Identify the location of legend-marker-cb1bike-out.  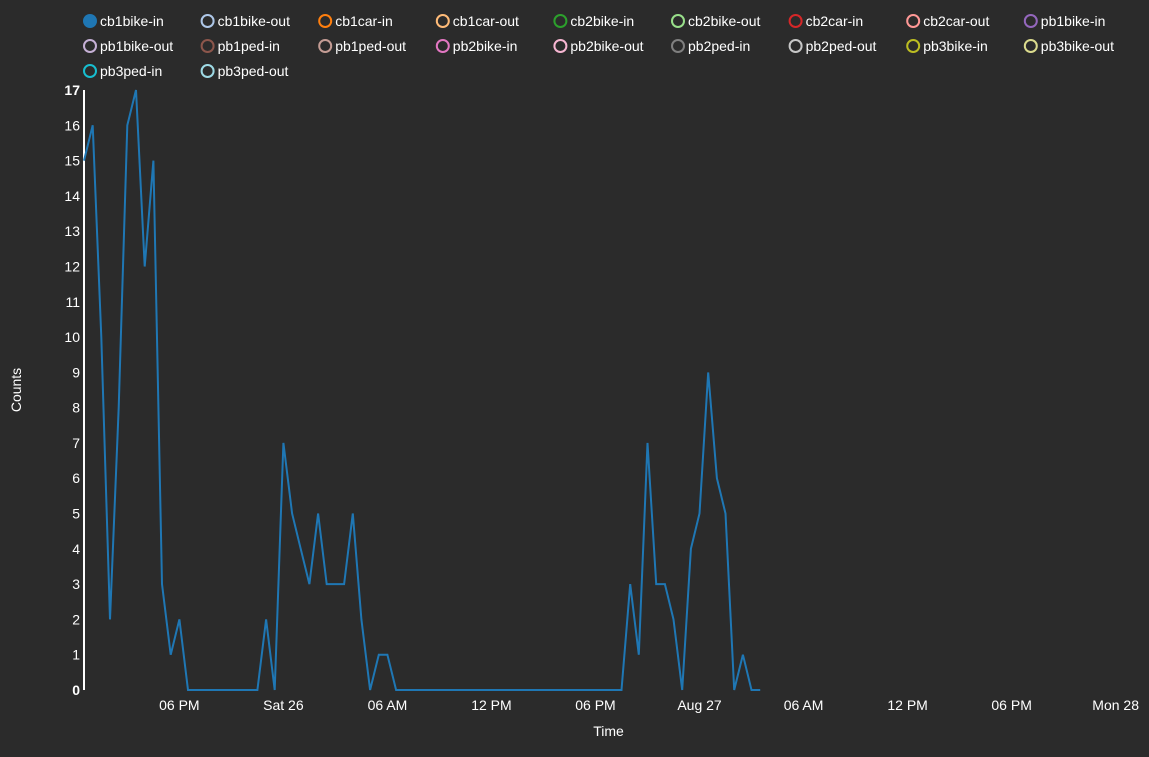
(207, 21).